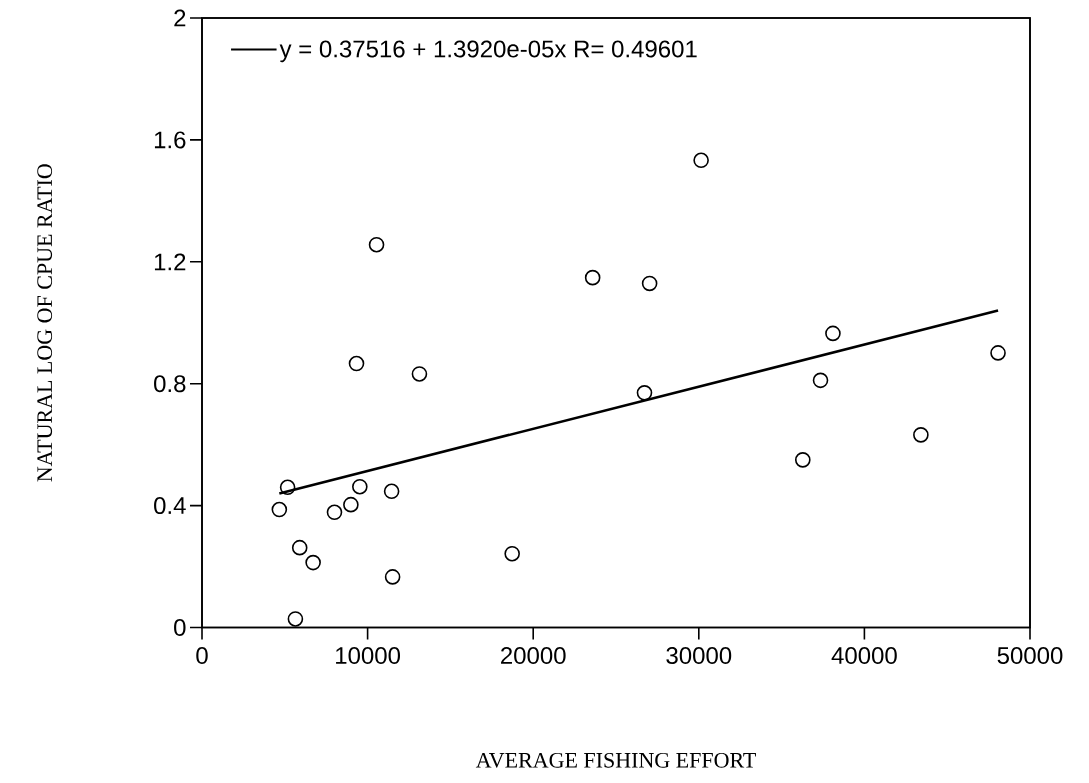 The width and height of the screenshot is (1089, 783). What do you see at coordinates (45, 323) in the screenshot?
I see `y-axis-title: NATURAL LOG OF CPUE RATIO` at bounding box center [45, 323].